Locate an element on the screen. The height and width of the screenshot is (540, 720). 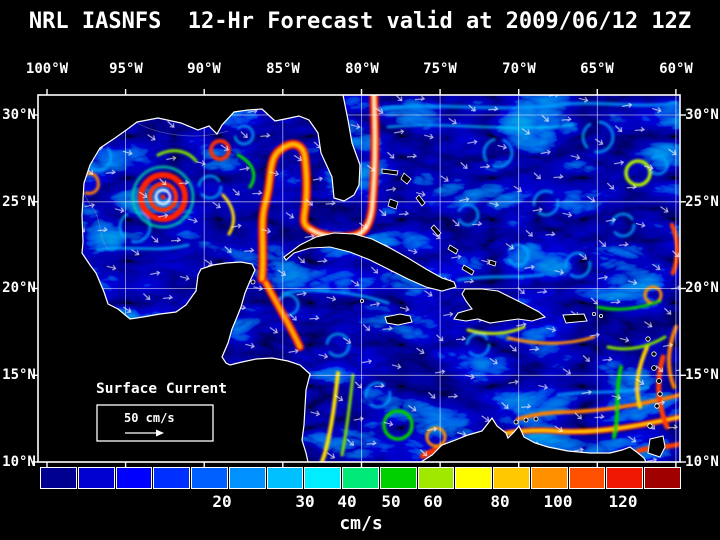
colorbar-tick-label: 80 is located at coordinates (500, 501).